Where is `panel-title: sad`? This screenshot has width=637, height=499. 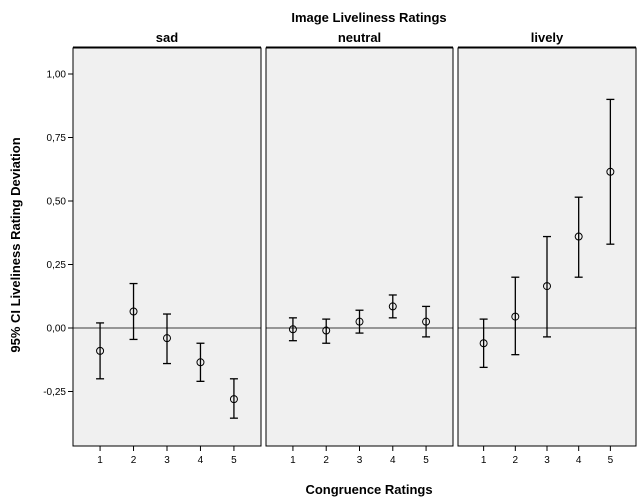
panel-title: sad is located at coordinates (167, 37).